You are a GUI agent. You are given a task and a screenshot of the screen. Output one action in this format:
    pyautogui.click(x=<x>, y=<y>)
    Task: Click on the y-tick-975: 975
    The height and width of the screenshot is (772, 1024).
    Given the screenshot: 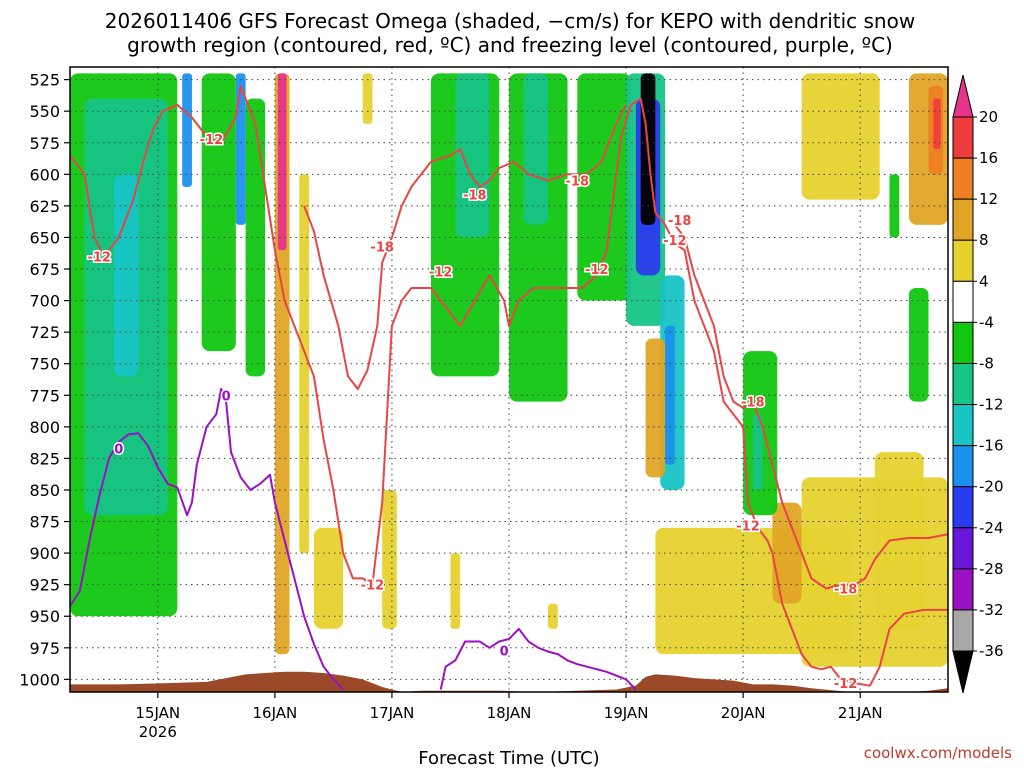 What is the action you would take?
    pyautogui.click(x=44, y=648)
    